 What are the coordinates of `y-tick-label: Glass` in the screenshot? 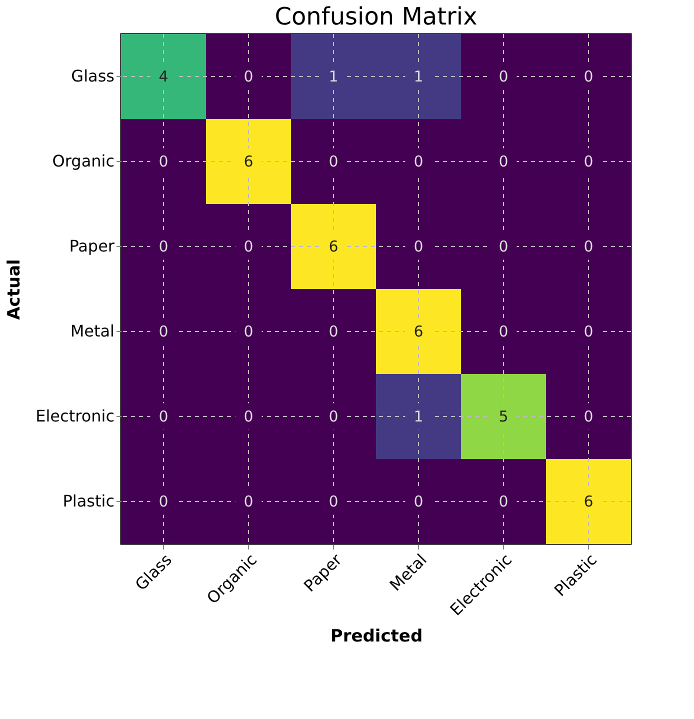 It's located at (92, 76).